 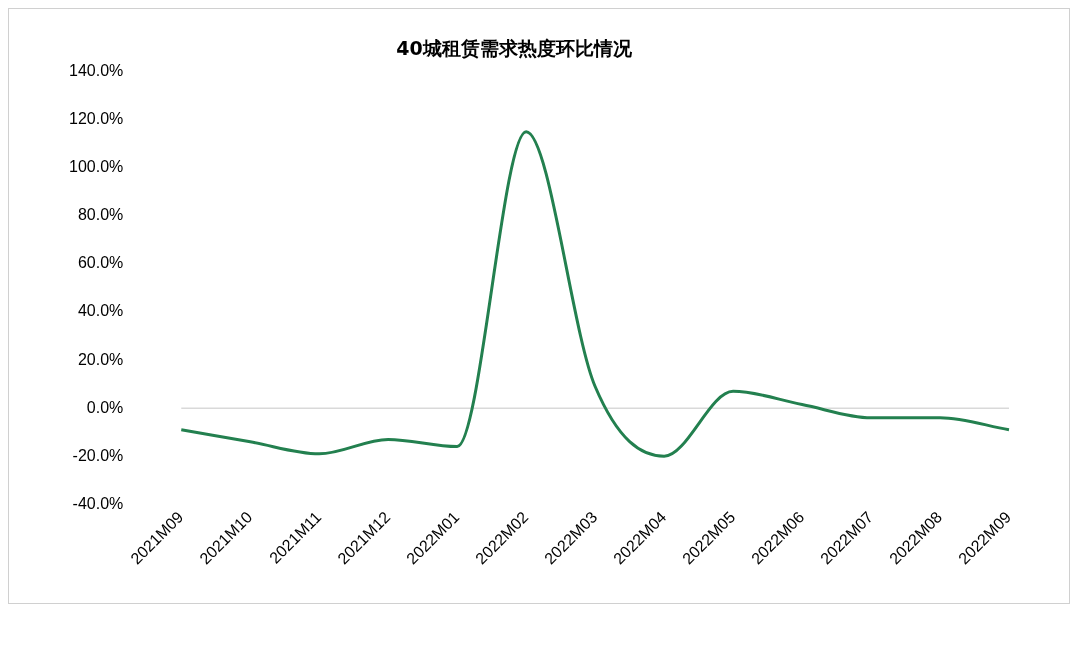 What do you see at coordinates (100, 311) in the screenshot?
I see `y-tick-label: 40.0%` at bounding box center [100, 311].